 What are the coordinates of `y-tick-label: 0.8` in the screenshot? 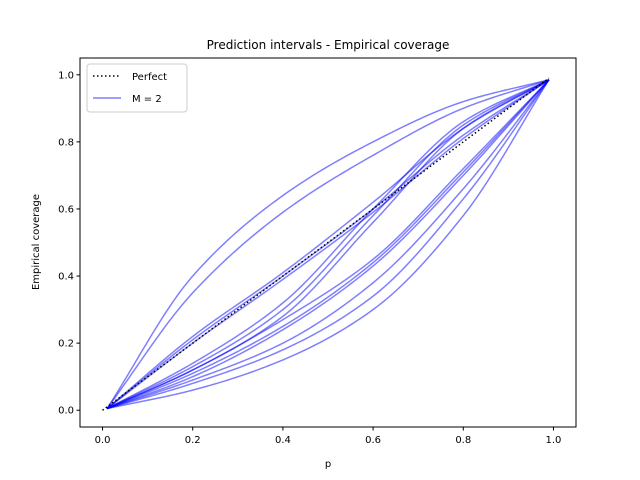 It's located at (66, 142).